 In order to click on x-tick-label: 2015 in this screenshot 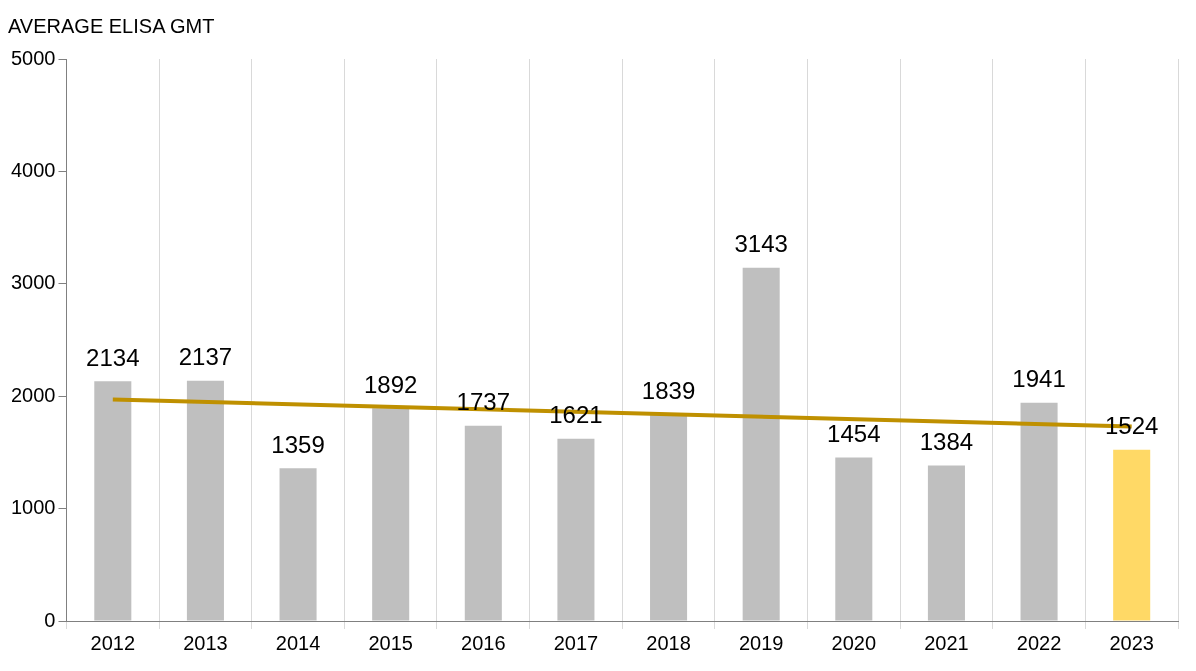, I will do `click(390, 642)`.